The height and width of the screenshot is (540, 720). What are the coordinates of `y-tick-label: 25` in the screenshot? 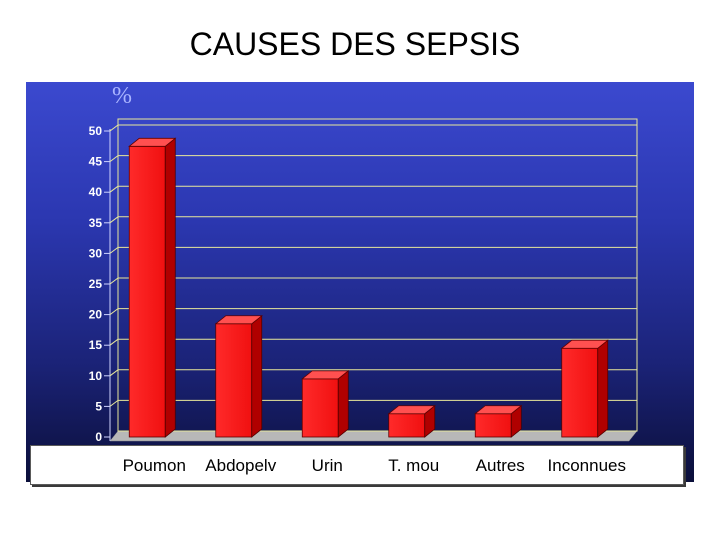 It's located at (96, 284).